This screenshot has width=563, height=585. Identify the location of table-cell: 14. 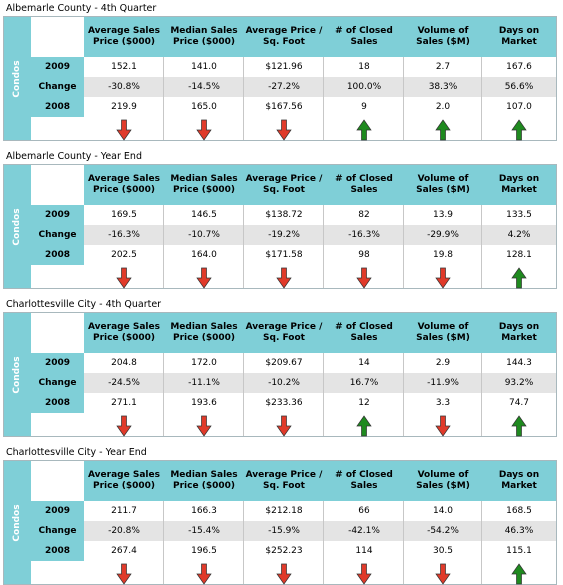
(364, 363).